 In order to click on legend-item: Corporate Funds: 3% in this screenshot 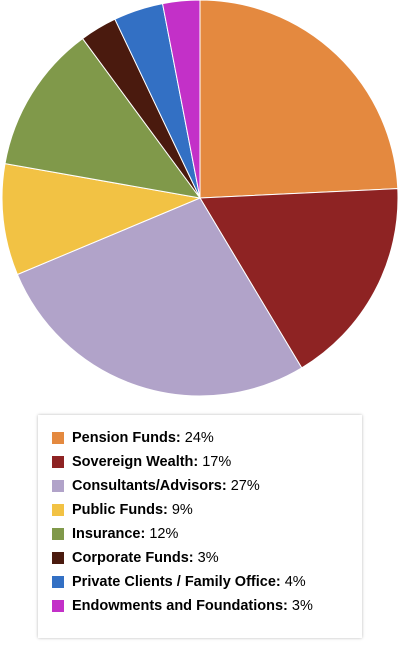, I will do `click(207, 558)`.